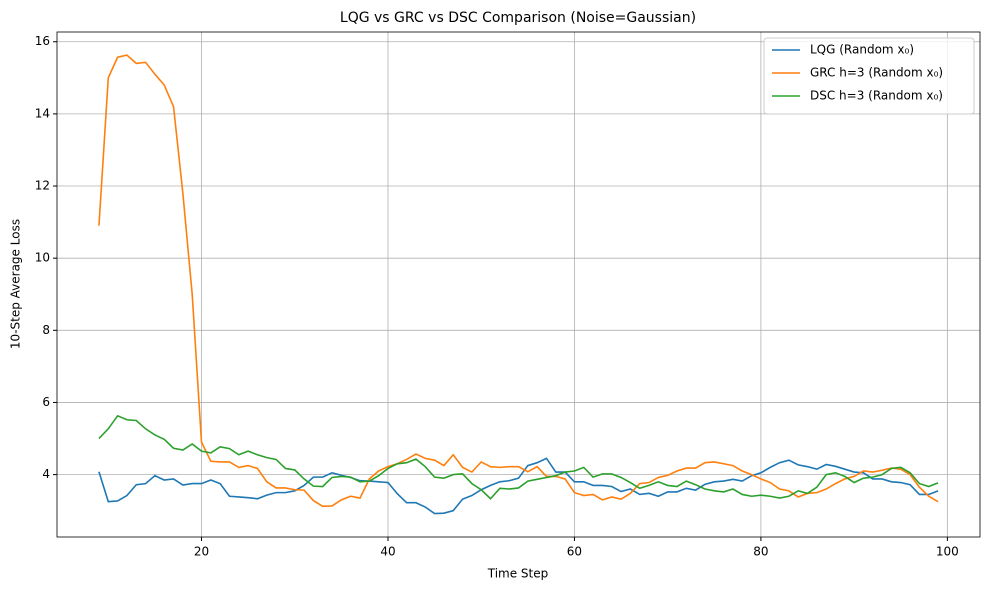  Describe the element at coordinates (16, 284) in the screenshot. I see `y-axis-label: 10-Step Average Loss` at that location.